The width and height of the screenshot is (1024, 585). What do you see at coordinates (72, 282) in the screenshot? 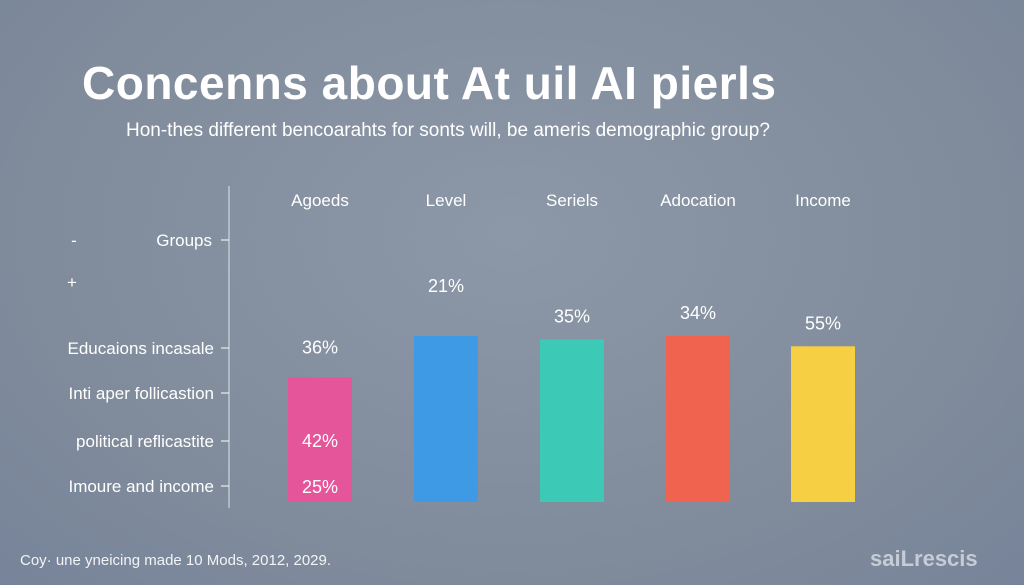
I see `row-label: +` at bounding box center [72, 282].